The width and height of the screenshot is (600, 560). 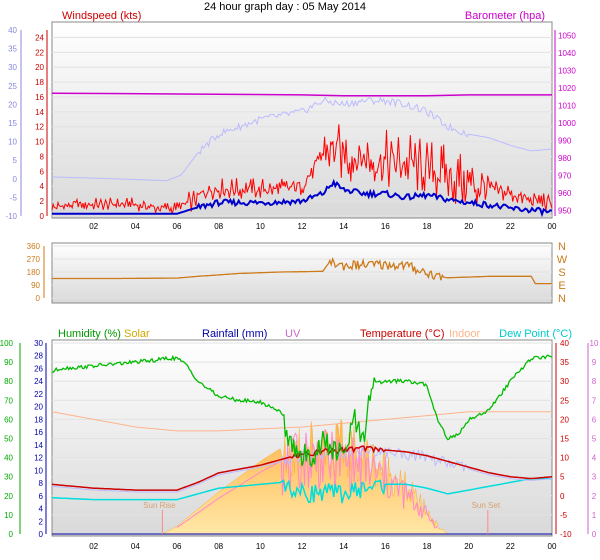 What do you see at coordinates (567, 105) in the screenshot?
I see `baro-tick-label: 1010` at bounding box center [567, 105].